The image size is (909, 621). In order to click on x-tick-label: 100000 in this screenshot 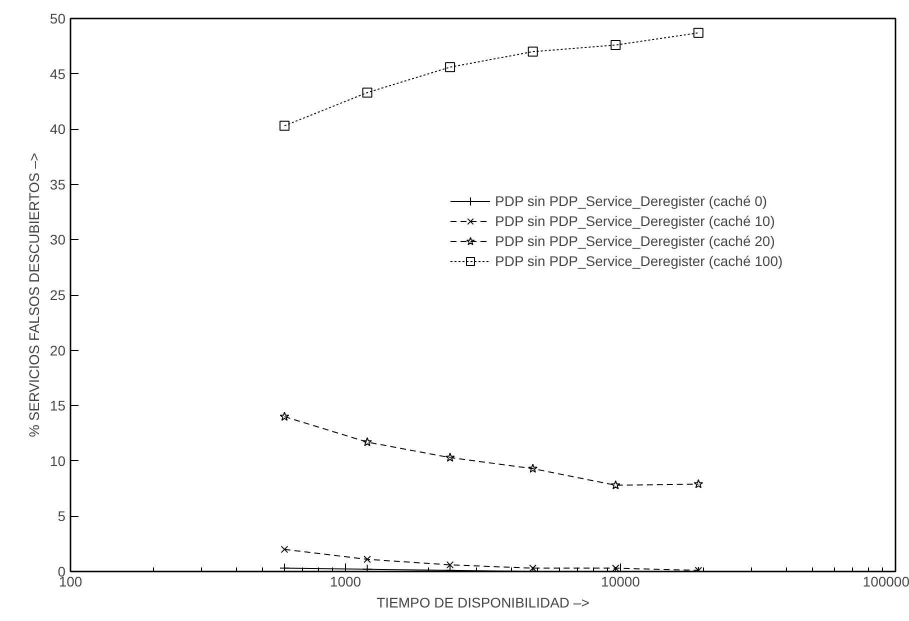, I will do `click(885, 582)`.